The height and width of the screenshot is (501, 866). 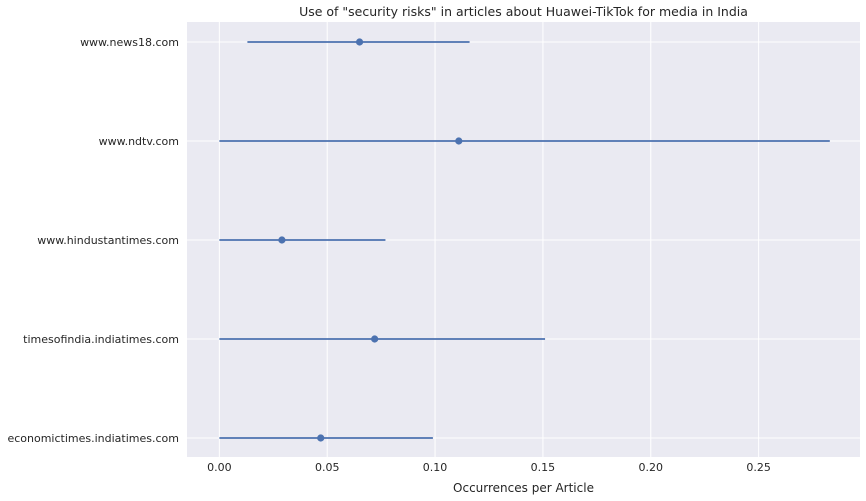 What do you see at coordinates (758, 467) in the screenshot?
I see `x-tick-label: 0.25` at bounding box center [758, 467].